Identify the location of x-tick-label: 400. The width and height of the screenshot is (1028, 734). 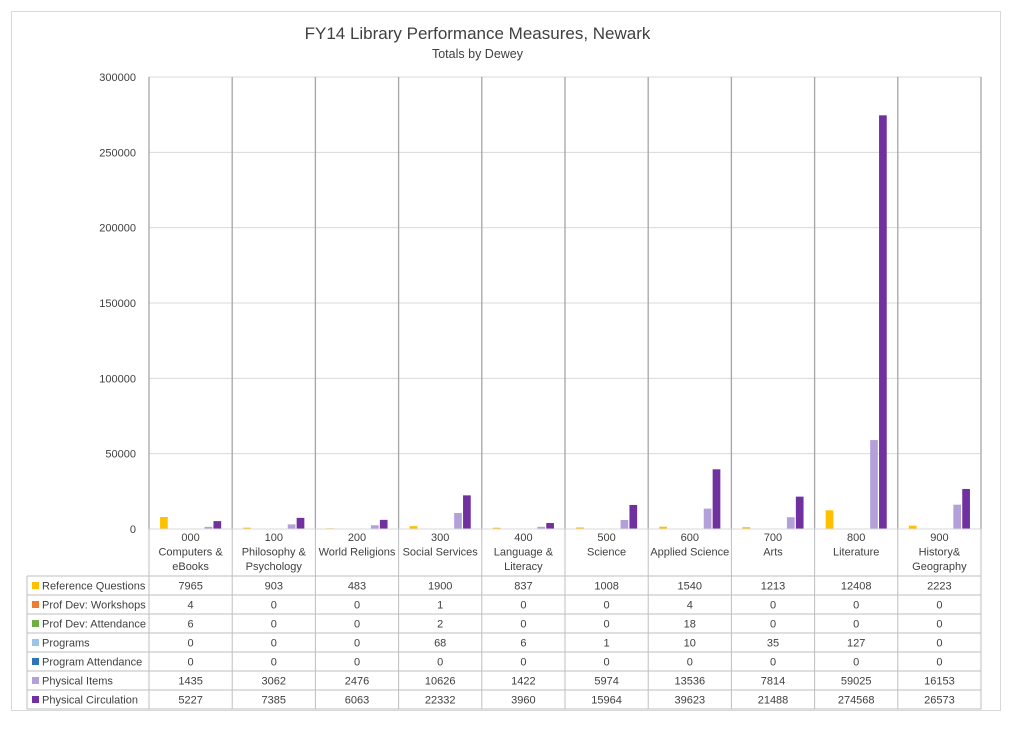
(523, 538).